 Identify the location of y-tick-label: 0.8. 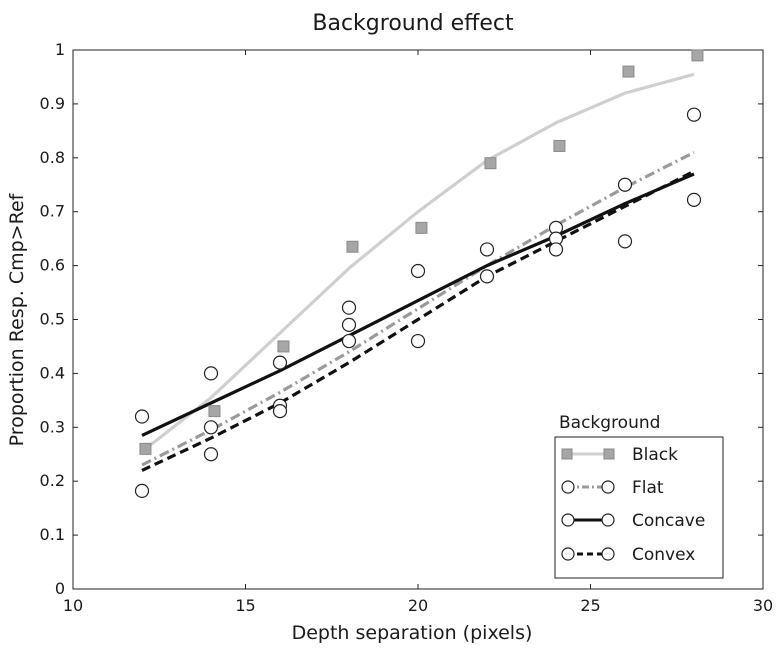
(52, 157).